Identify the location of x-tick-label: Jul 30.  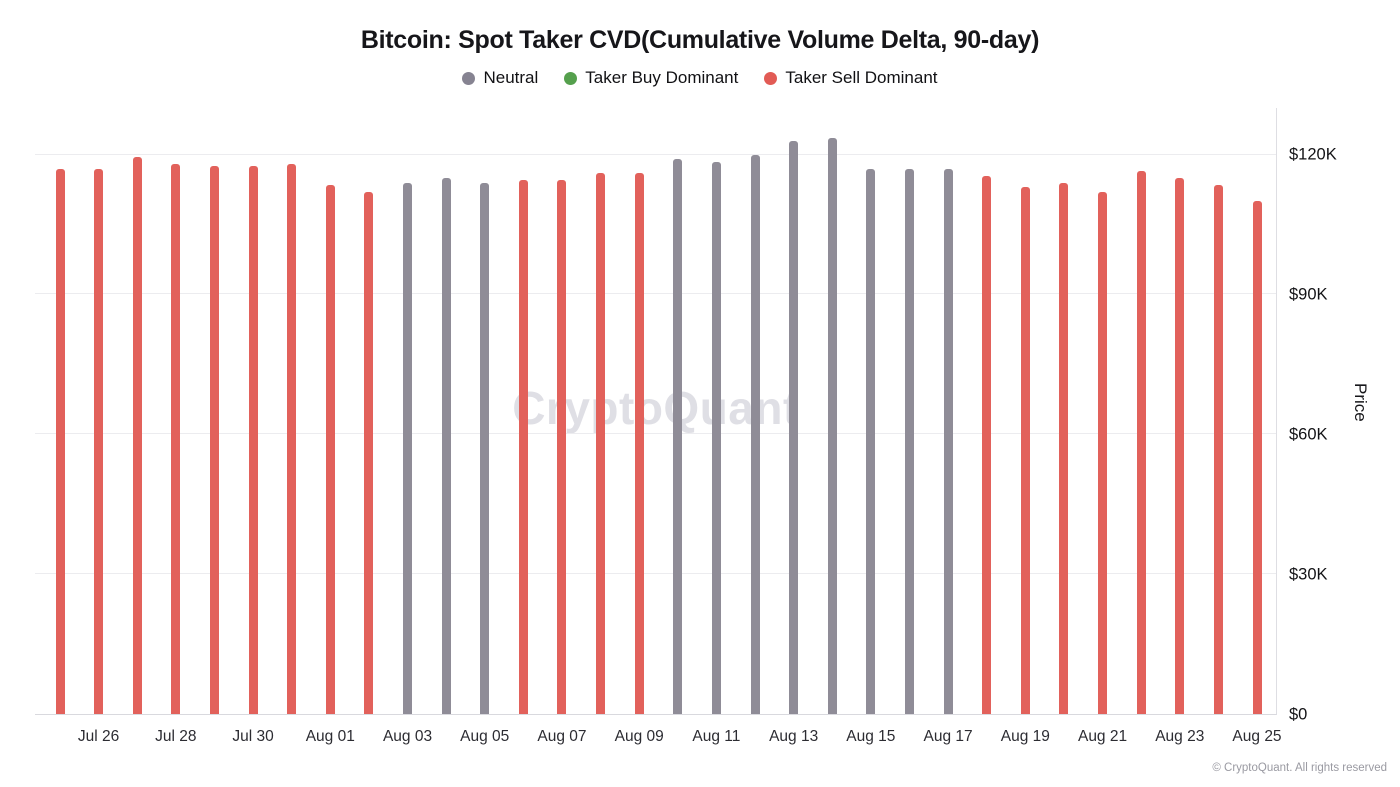
(253, 736).